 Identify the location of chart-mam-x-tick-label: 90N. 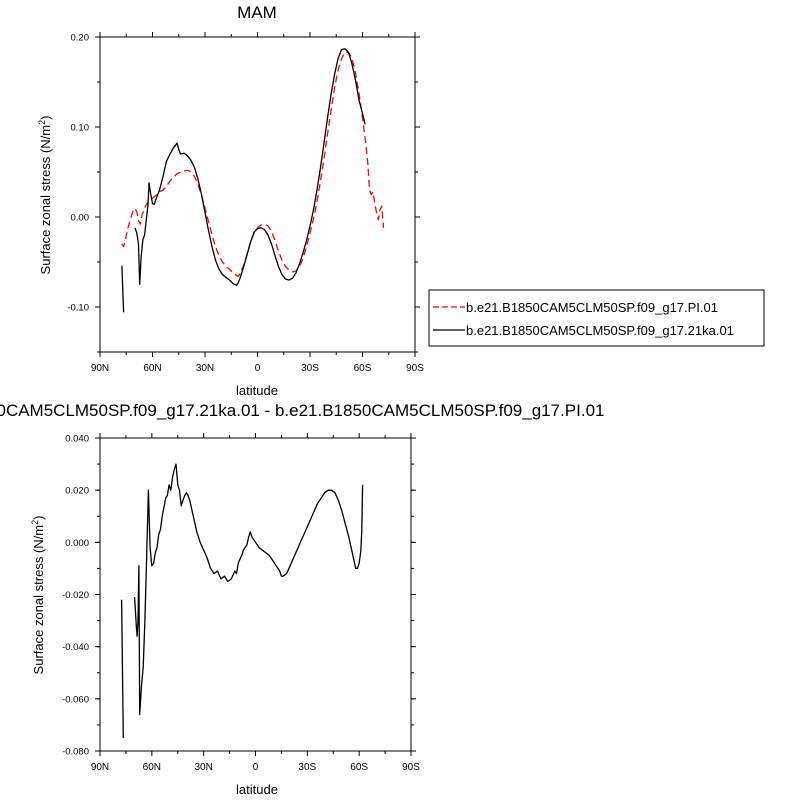
(100, 368).